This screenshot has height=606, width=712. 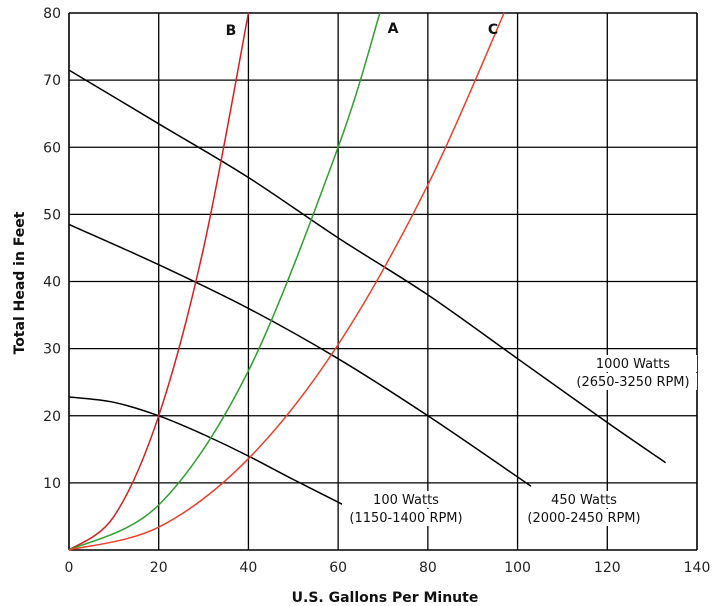 I want to click on x-tick-label: 80, so click(x=428, y=568).